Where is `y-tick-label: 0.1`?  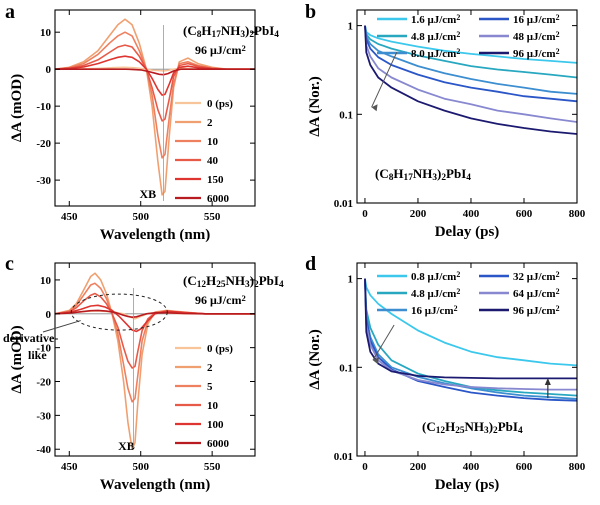 y-tick-label: 0.1 is located at coordinates (346, 115).